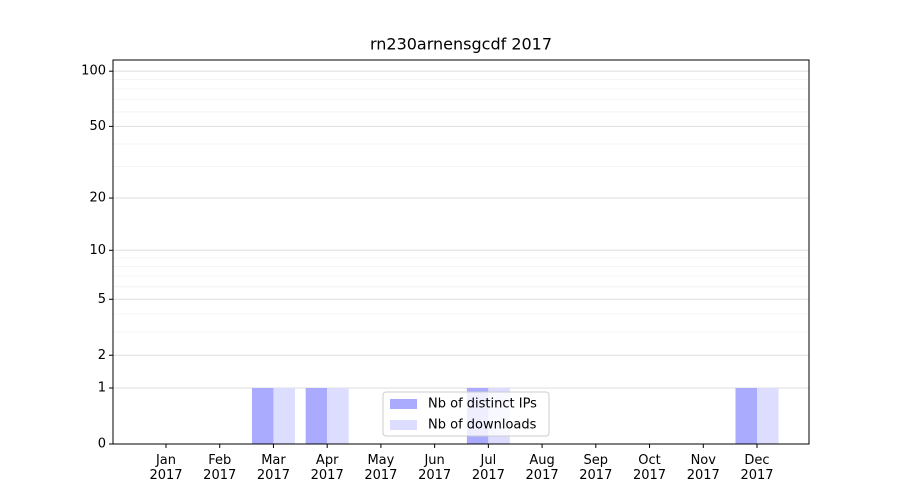  Describe the element at coordinates (381, 468) in the screenshot. I see `x-tick-label: May 2017` at that location.